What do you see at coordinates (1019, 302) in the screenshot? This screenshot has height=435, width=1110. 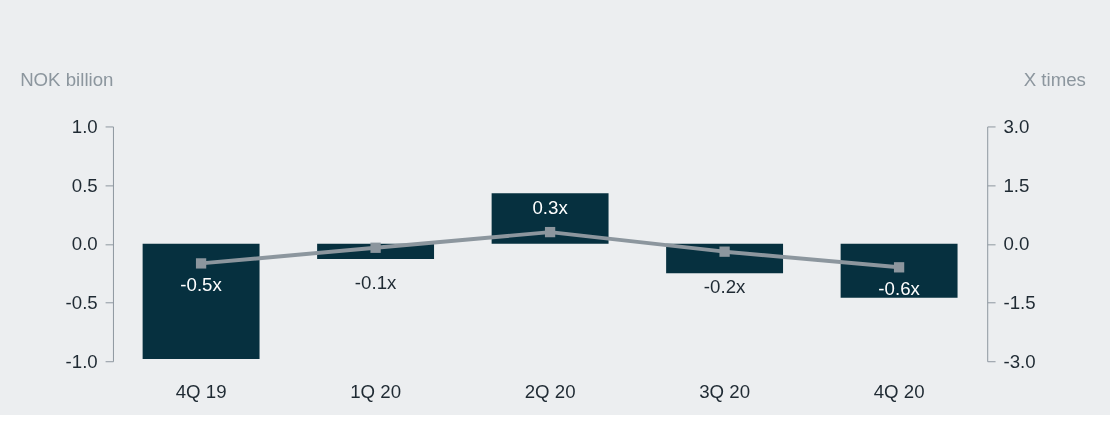 I see `y2-tick-label: -1.5` at bounding box center [1019, 302].